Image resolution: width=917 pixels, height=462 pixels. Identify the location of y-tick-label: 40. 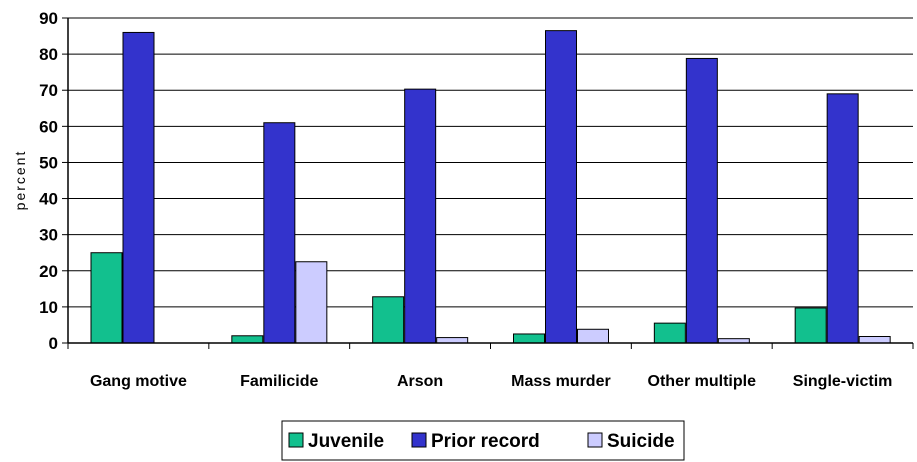
(48, 199).